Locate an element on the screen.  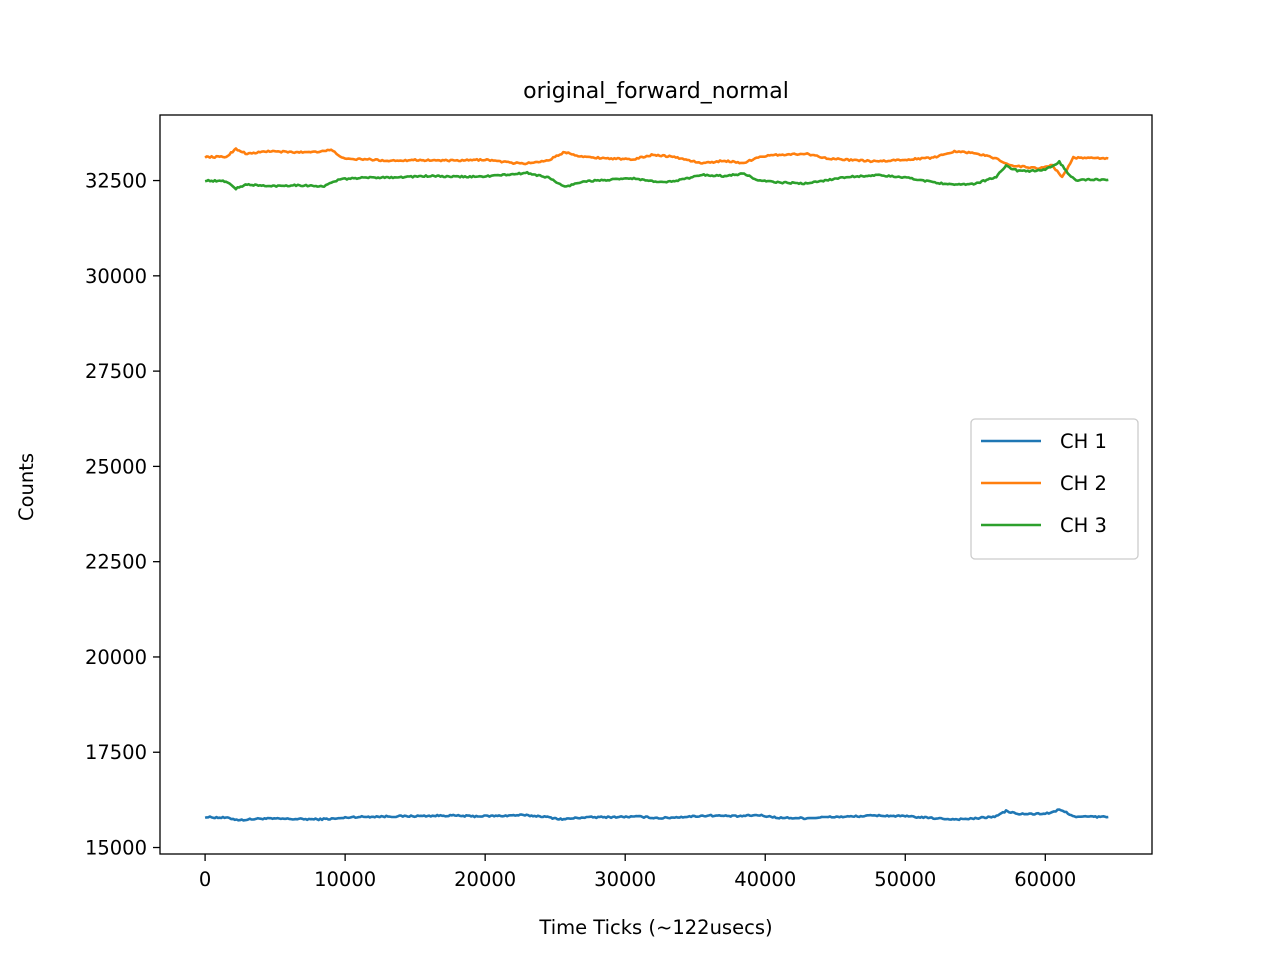
legend: CH 1 CH 2 CH 3 is located at coordinates (1054, 489).